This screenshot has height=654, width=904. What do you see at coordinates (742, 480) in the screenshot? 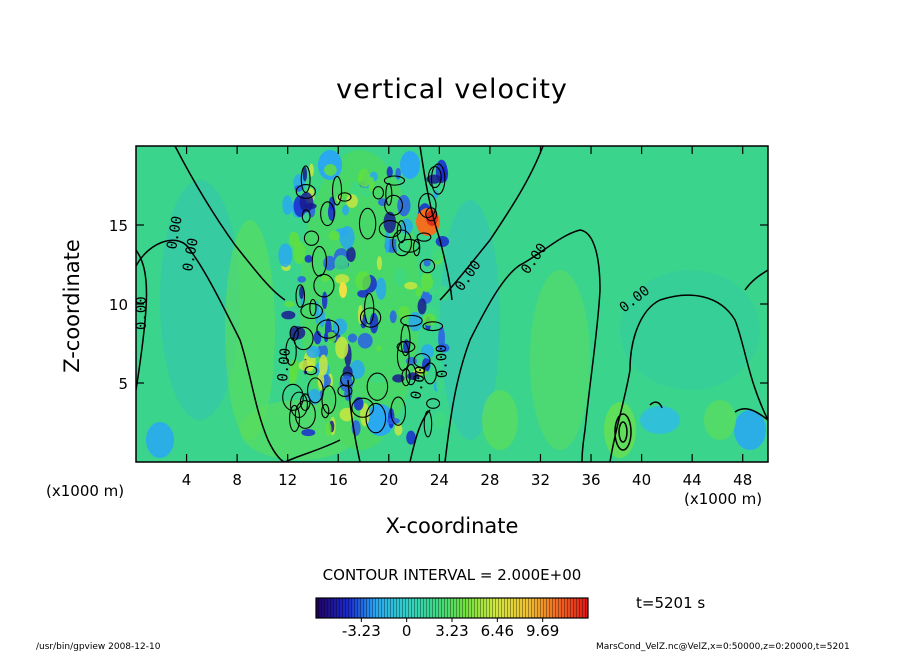
I see `x-tick-label: 48` at bounding box center [742, 480].